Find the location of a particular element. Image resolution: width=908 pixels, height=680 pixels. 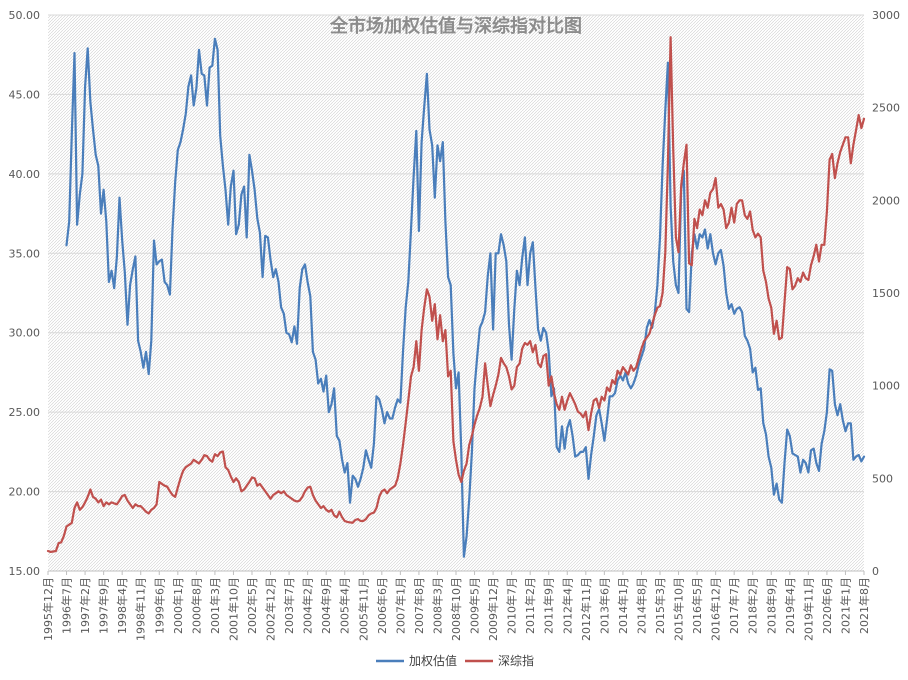

x-tick-label: 2016年5月 is located at coordinates (697, 605).